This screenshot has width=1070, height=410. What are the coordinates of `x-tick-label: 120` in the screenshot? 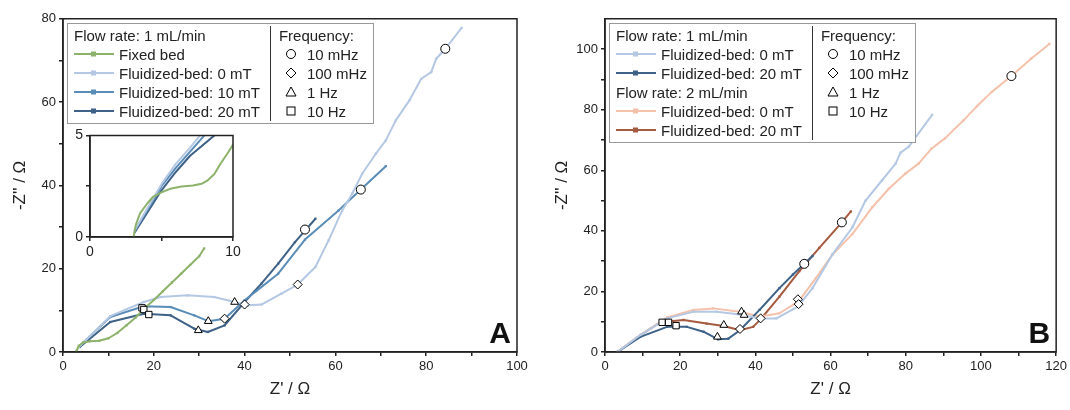 It's located at (1056, 366).